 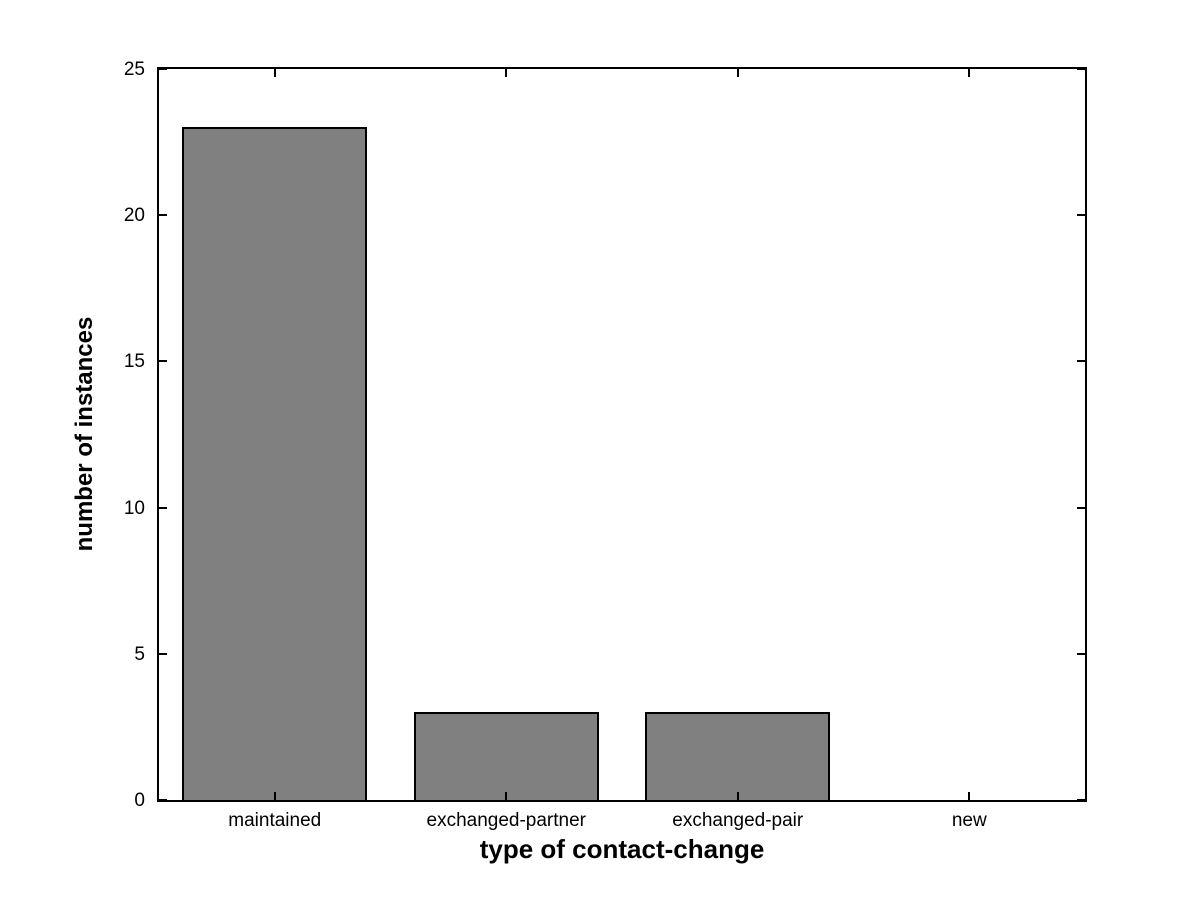 I want to click on y-tick-label: 15, so click(x=134, y=362).